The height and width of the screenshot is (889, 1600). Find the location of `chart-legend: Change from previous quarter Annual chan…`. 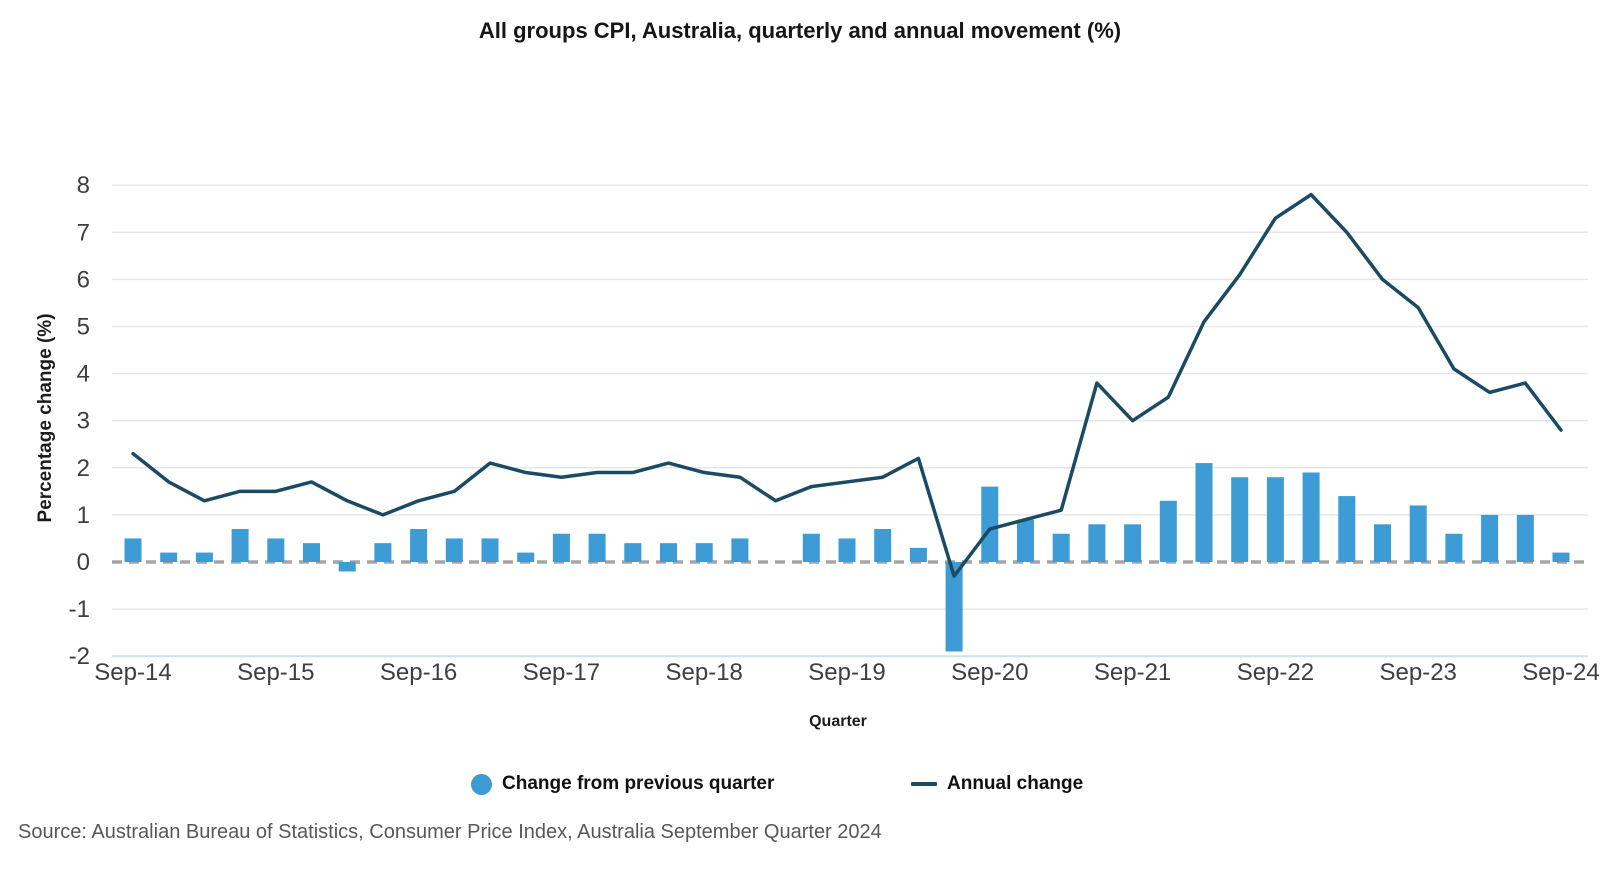

chart-legend: Change from previous quarter Annual chan… is located at coordinates (800, 784).